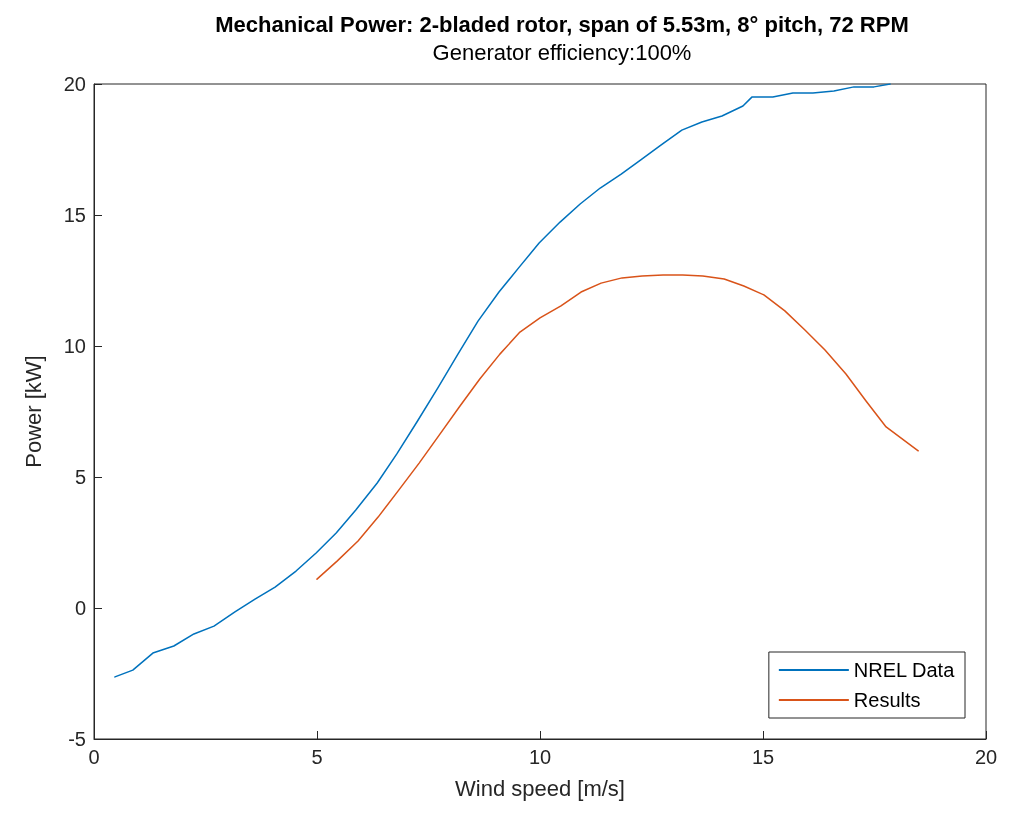 The width and height of the screenshot is (1021, 826). I want to click on chart-subtitle: Generator efficiency:100%, so click(562, 52).